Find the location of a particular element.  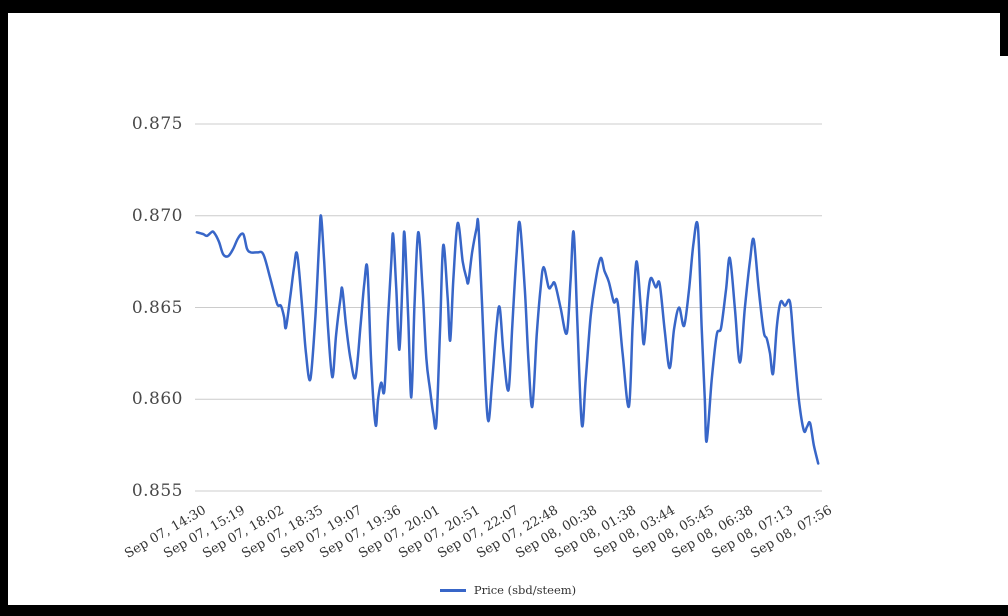

frame-bottom-border is located at coordinates (504, 610).